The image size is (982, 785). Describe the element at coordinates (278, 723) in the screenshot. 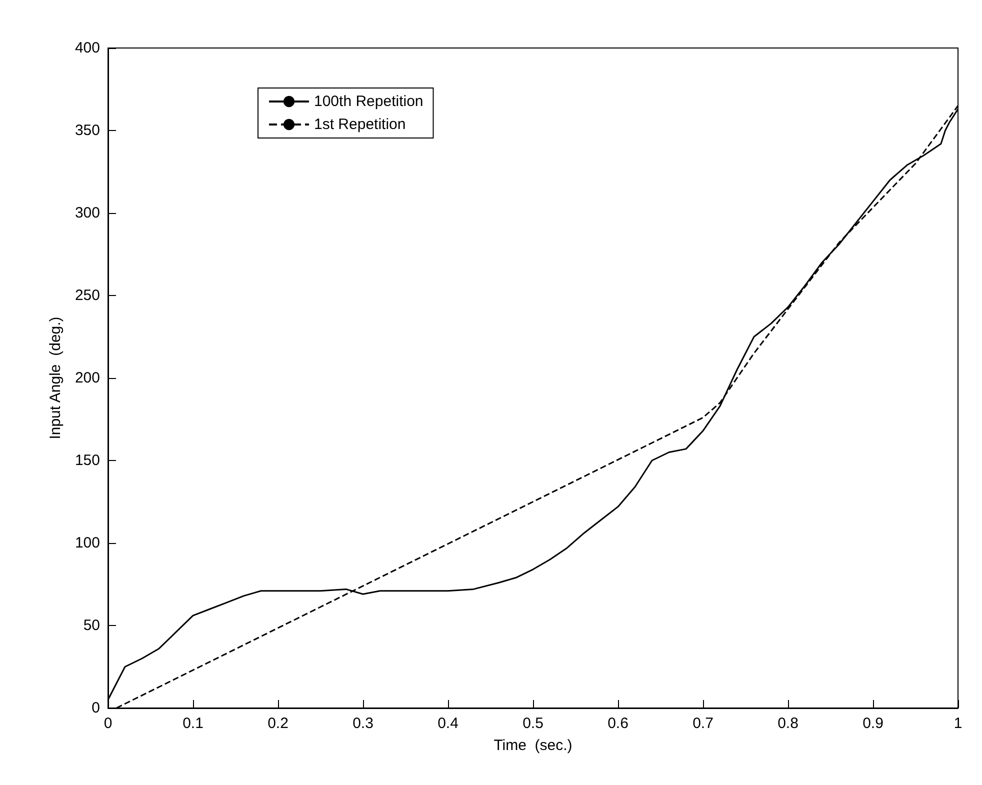

I see `x-tick-label: 0.2` at that location.